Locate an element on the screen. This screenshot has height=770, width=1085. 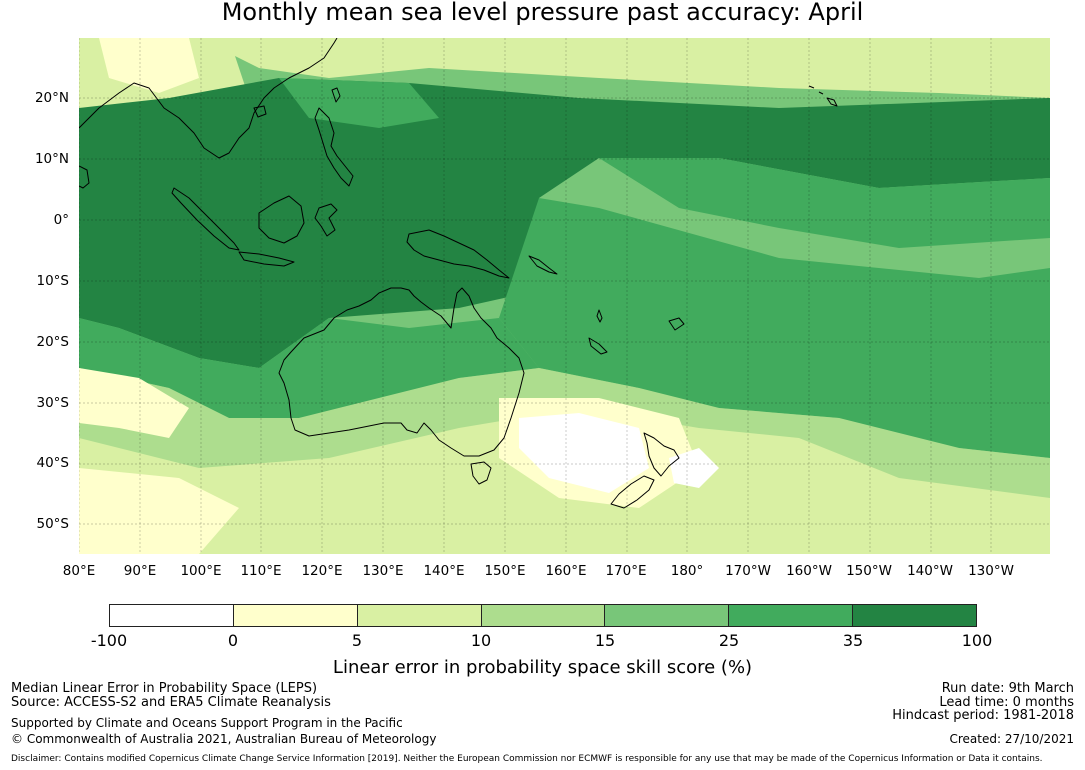
skill-field-white-tasman is located at coordinates (584, 453).